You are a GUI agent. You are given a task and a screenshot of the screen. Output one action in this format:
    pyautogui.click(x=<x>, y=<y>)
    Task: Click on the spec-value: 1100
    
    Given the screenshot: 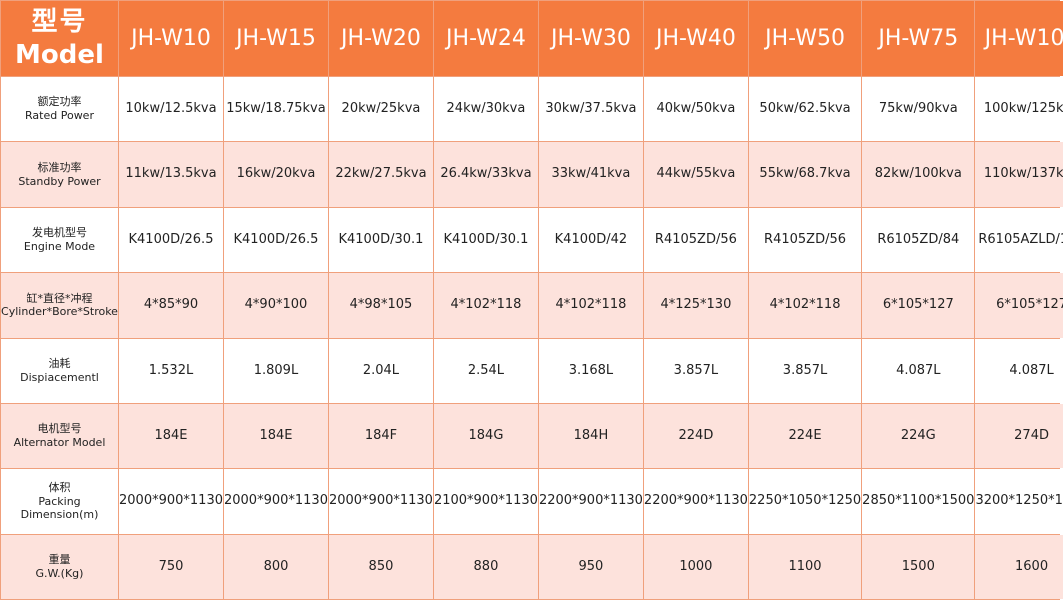 What is the action you would take?
    pyautogui.click(x=805, y=566)
    